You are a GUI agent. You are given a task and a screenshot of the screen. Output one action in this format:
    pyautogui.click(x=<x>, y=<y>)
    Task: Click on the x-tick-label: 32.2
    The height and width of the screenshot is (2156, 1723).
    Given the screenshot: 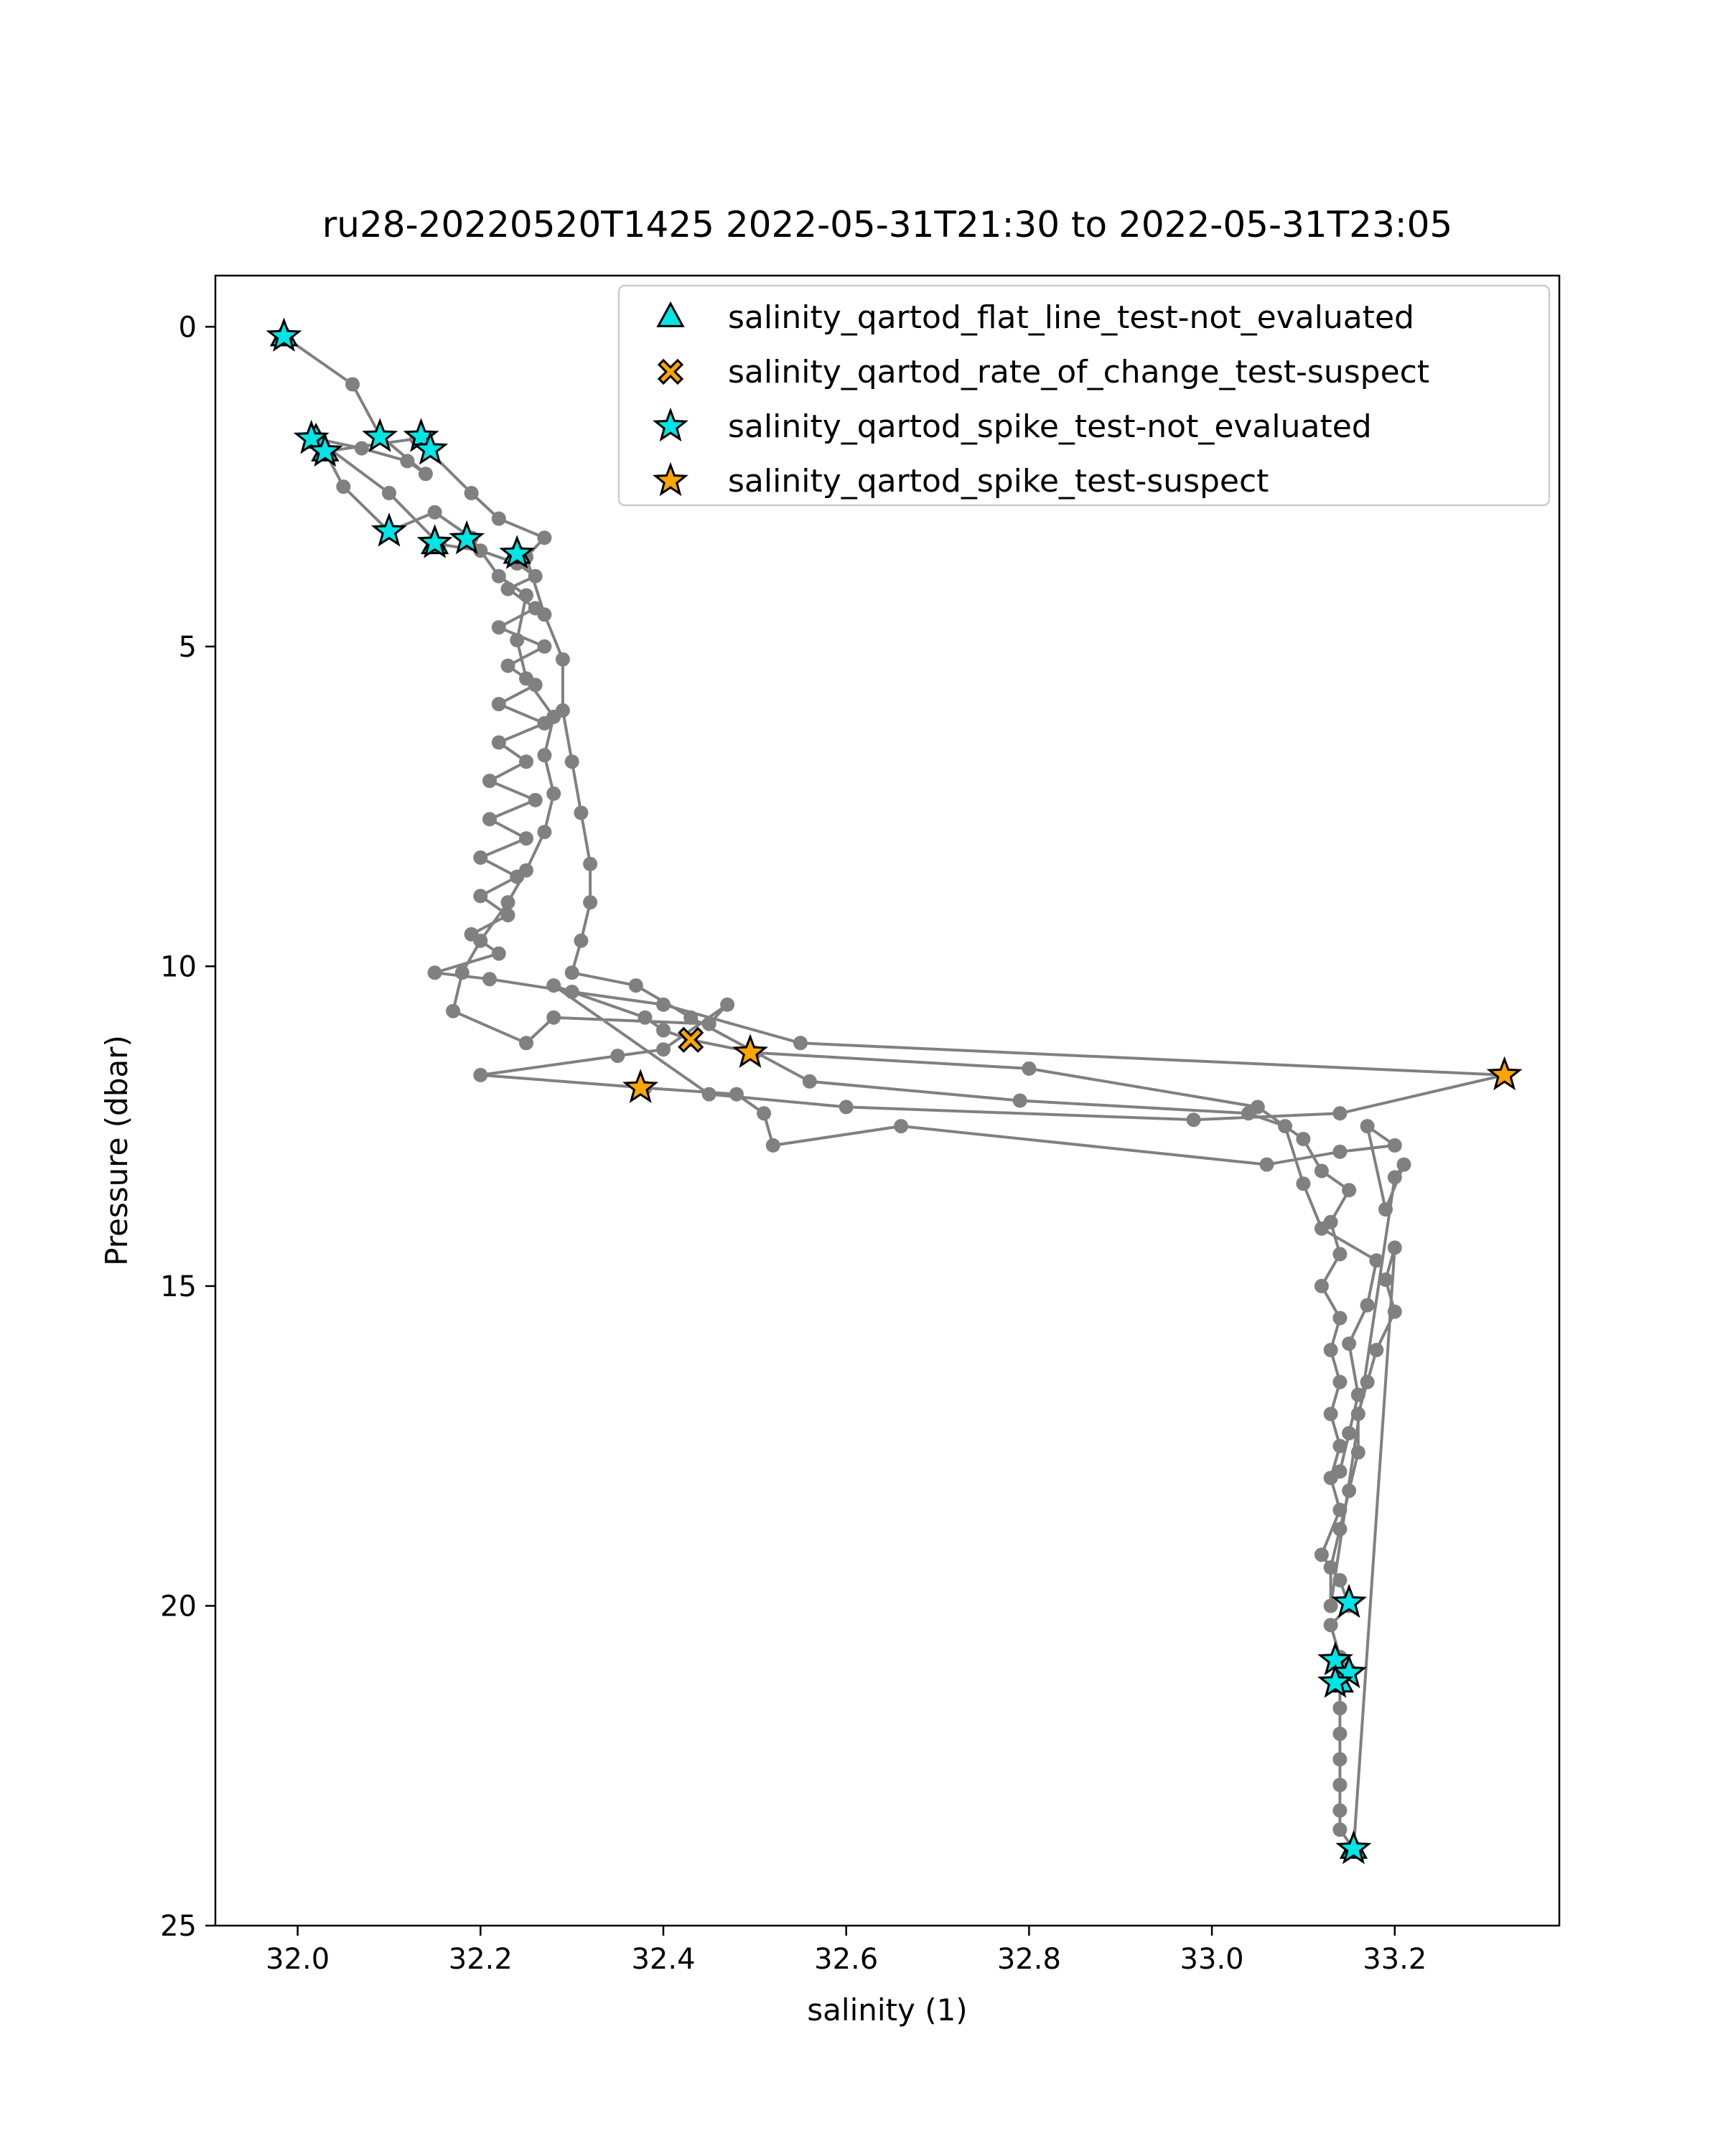 What is the action you would take?
    pyautogui.click(x=481, y=1959)
    